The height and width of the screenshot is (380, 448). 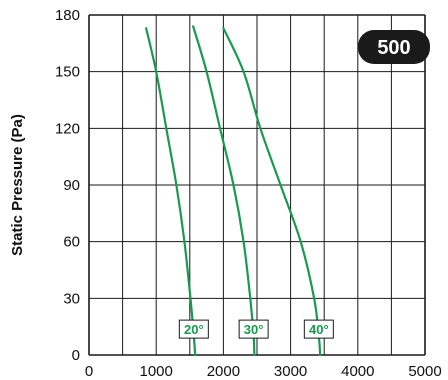 What do you see at coordinates (76, 355) in the screenshot?
I see `y-tick-label: 0` at bounding box center [76, 355].